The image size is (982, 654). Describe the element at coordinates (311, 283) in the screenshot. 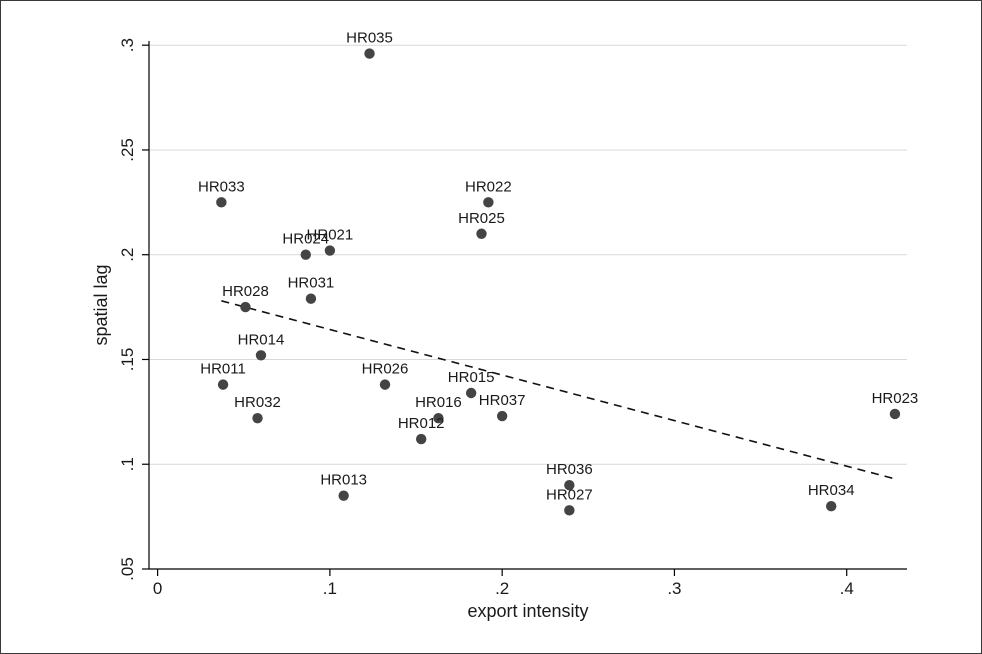

I see `point-label: HR031` at that location.